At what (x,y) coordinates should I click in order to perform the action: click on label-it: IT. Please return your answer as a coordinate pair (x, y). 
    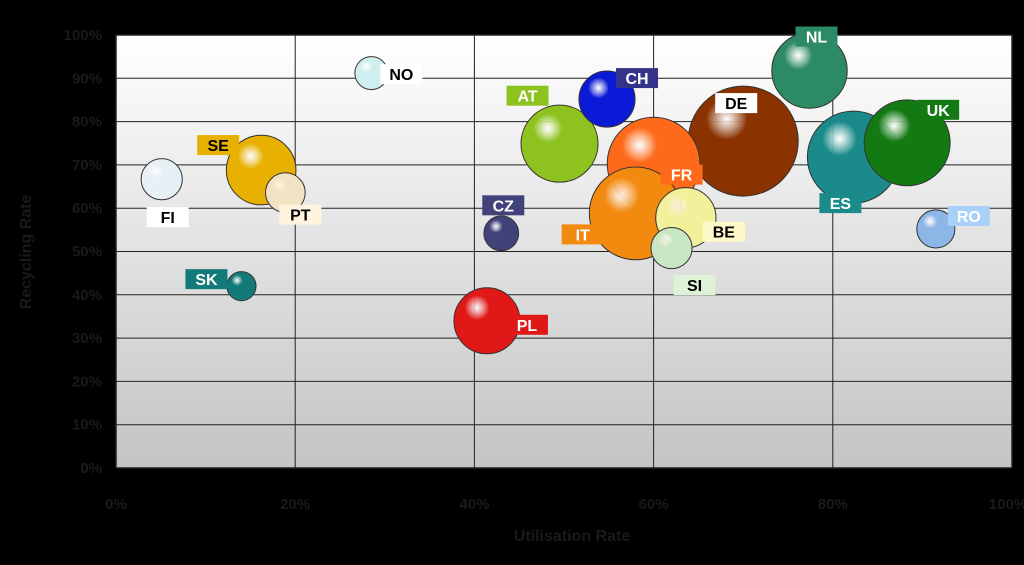
    Looking at the image, I should click on (583, 235).